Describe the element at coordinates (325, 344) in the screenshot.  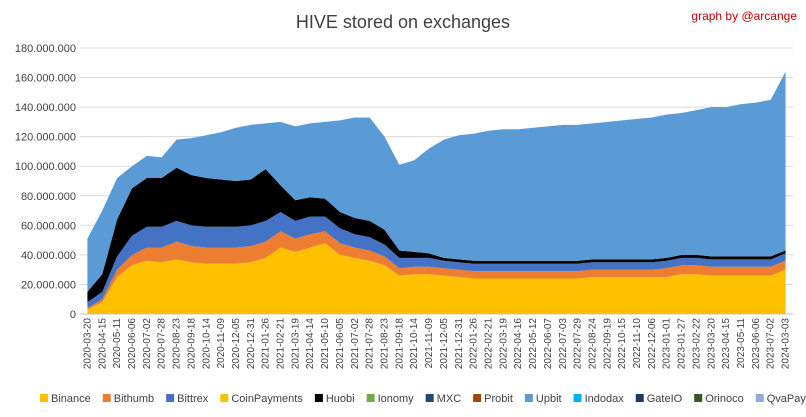
I see `x-tick-label: 2021-05-10` at that location.